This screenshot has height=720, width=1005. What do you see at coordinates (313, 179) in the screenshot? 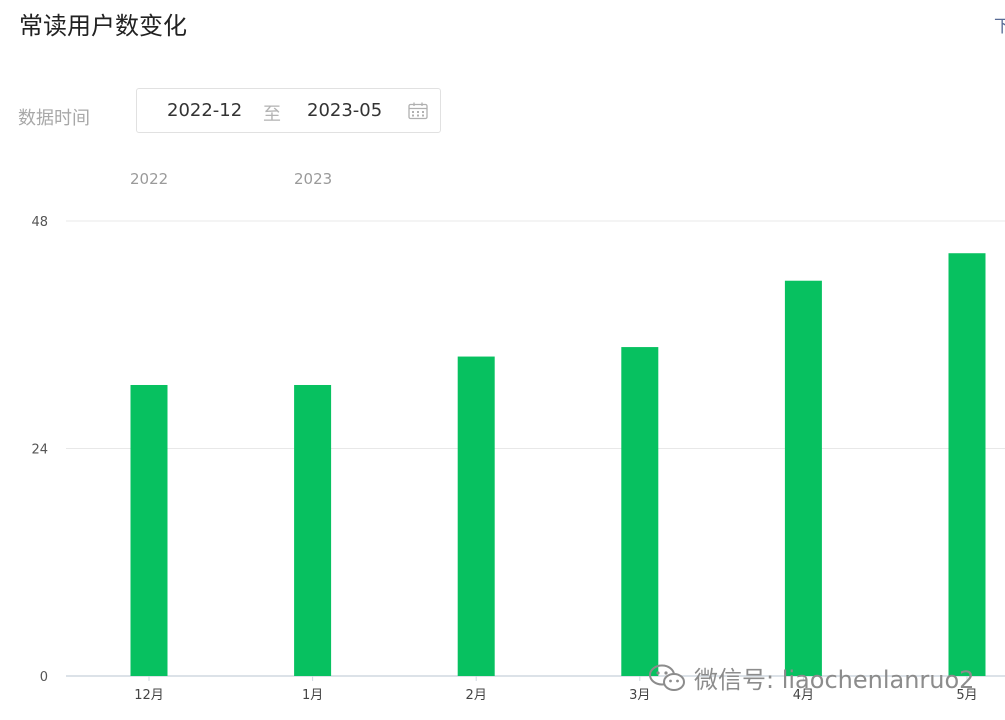
I see `year-label-2023: 2023` at bounding box center [313, 179].